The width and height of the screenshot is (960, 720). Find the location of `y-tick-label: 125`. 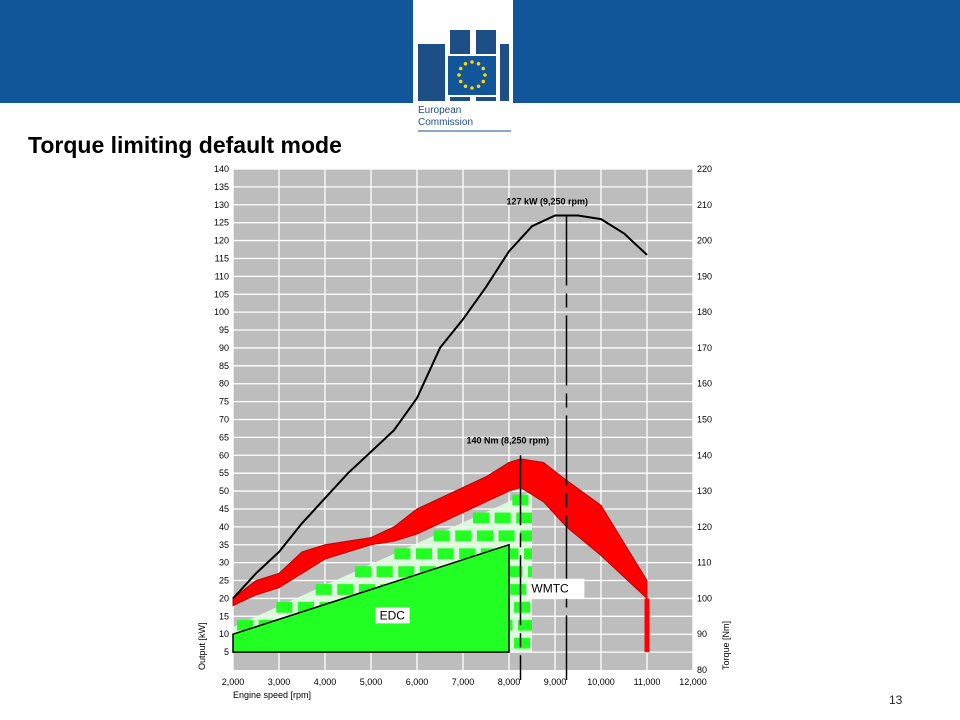

y-tick-label: 125 is located at coordinates (221, 223).